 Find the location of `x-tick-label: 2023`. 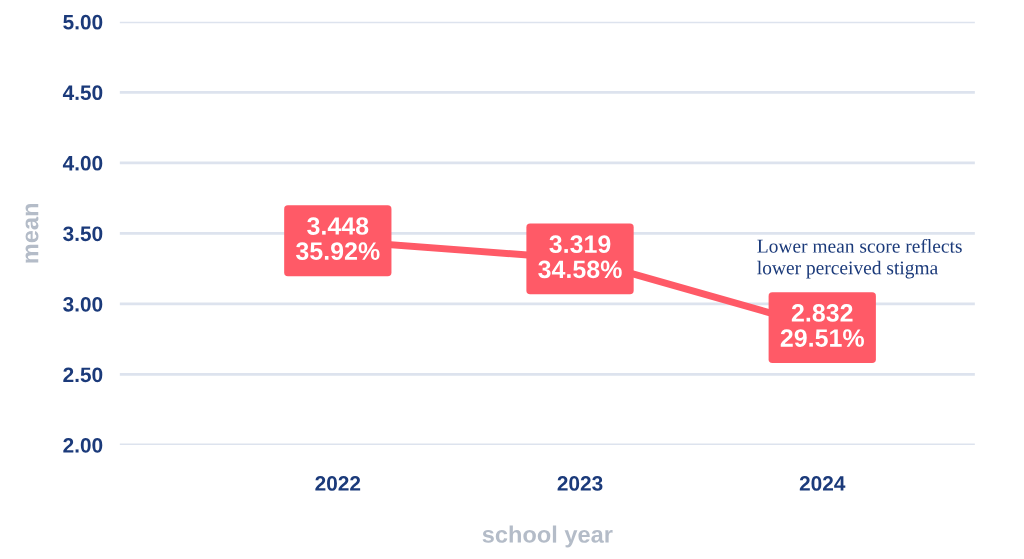

x-tick-label: 2023 is located at coordinates (580, 483).